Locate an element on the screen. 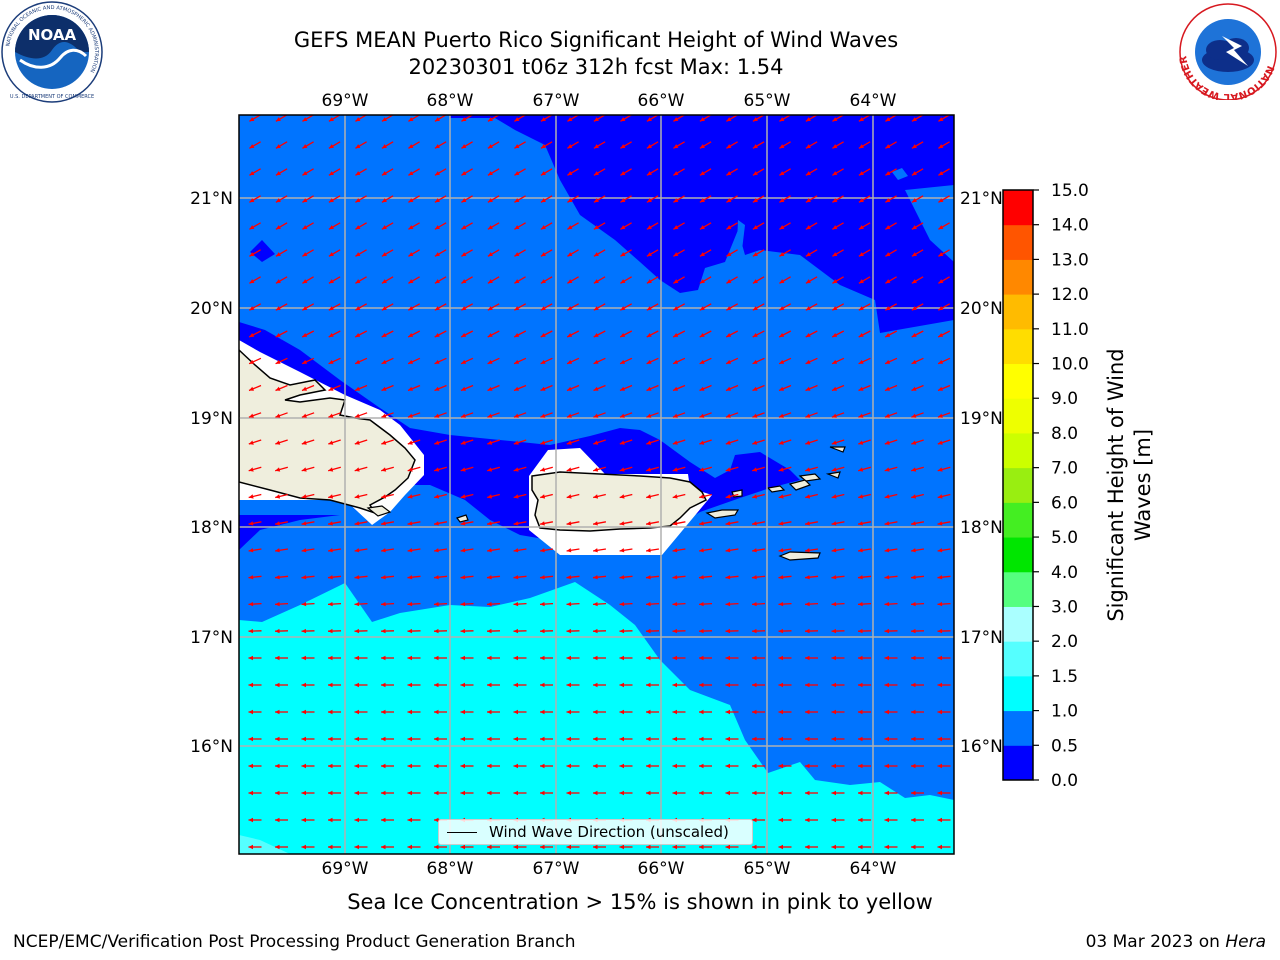 This screenshot has height=960, width=1280. lon-label-bottom: 67°W is located at coordinates (556, 869).